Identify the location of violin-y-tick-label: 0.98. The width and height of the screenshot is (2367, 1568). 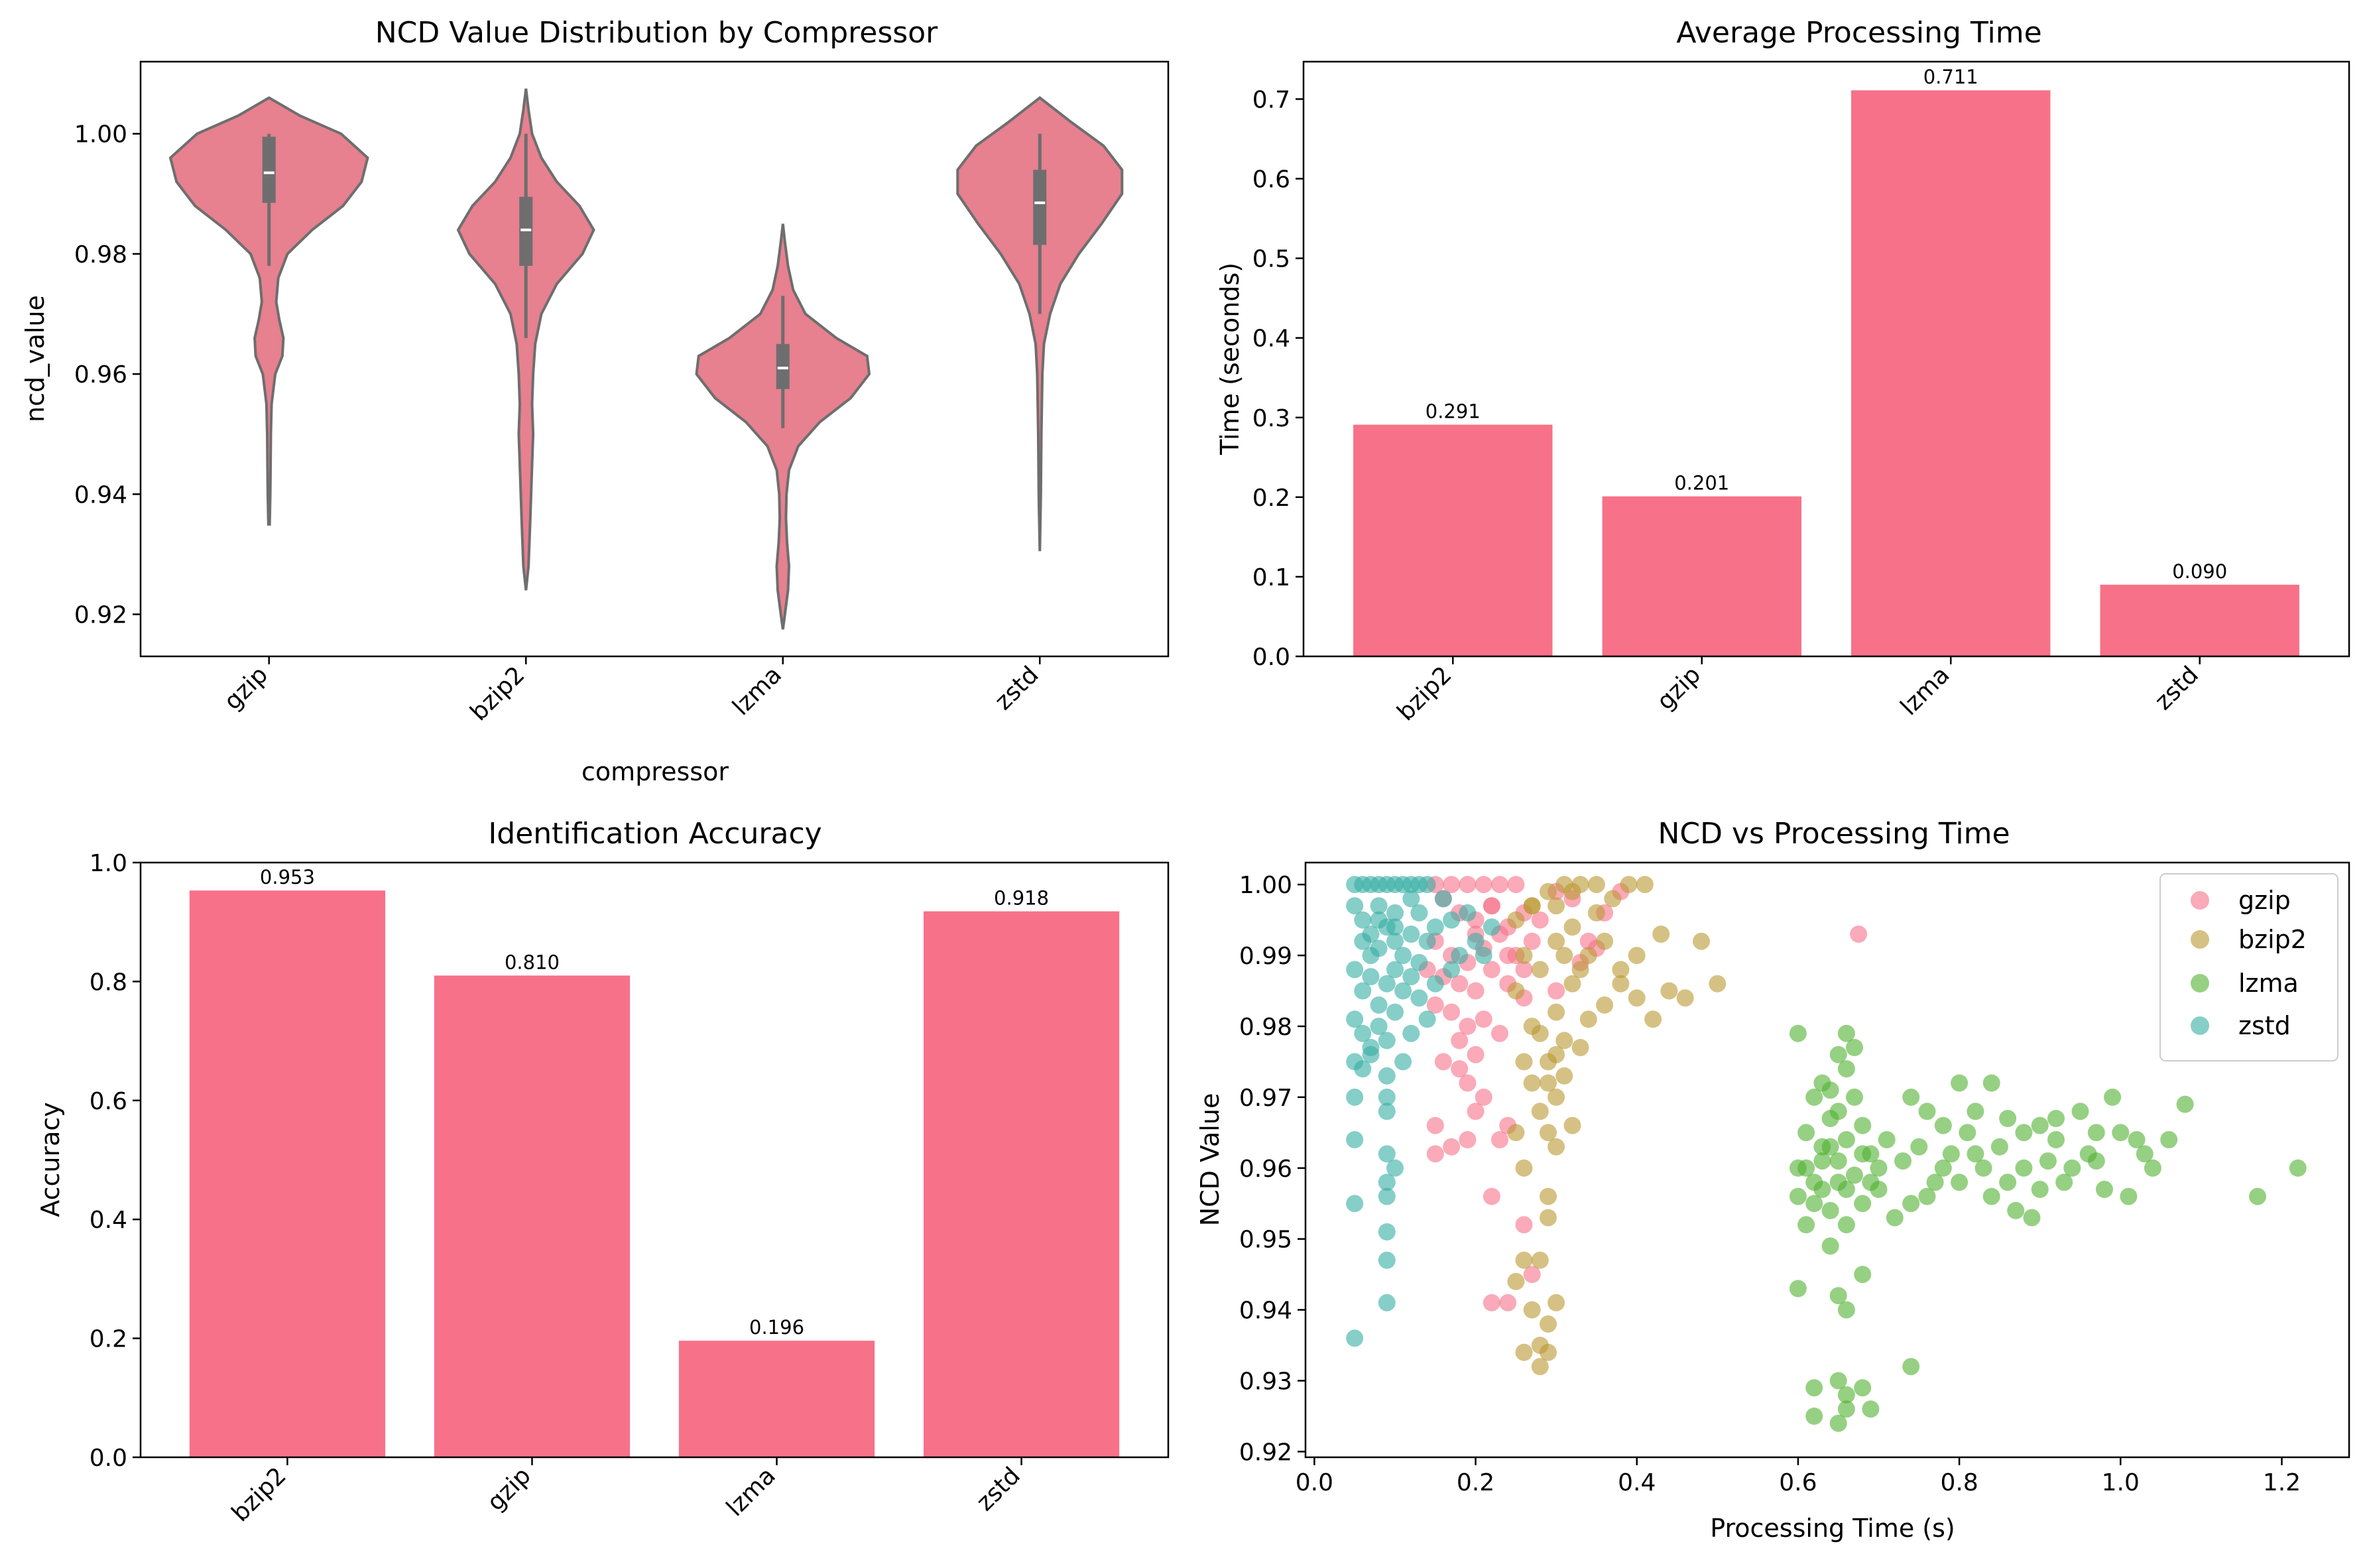
(101, 255).